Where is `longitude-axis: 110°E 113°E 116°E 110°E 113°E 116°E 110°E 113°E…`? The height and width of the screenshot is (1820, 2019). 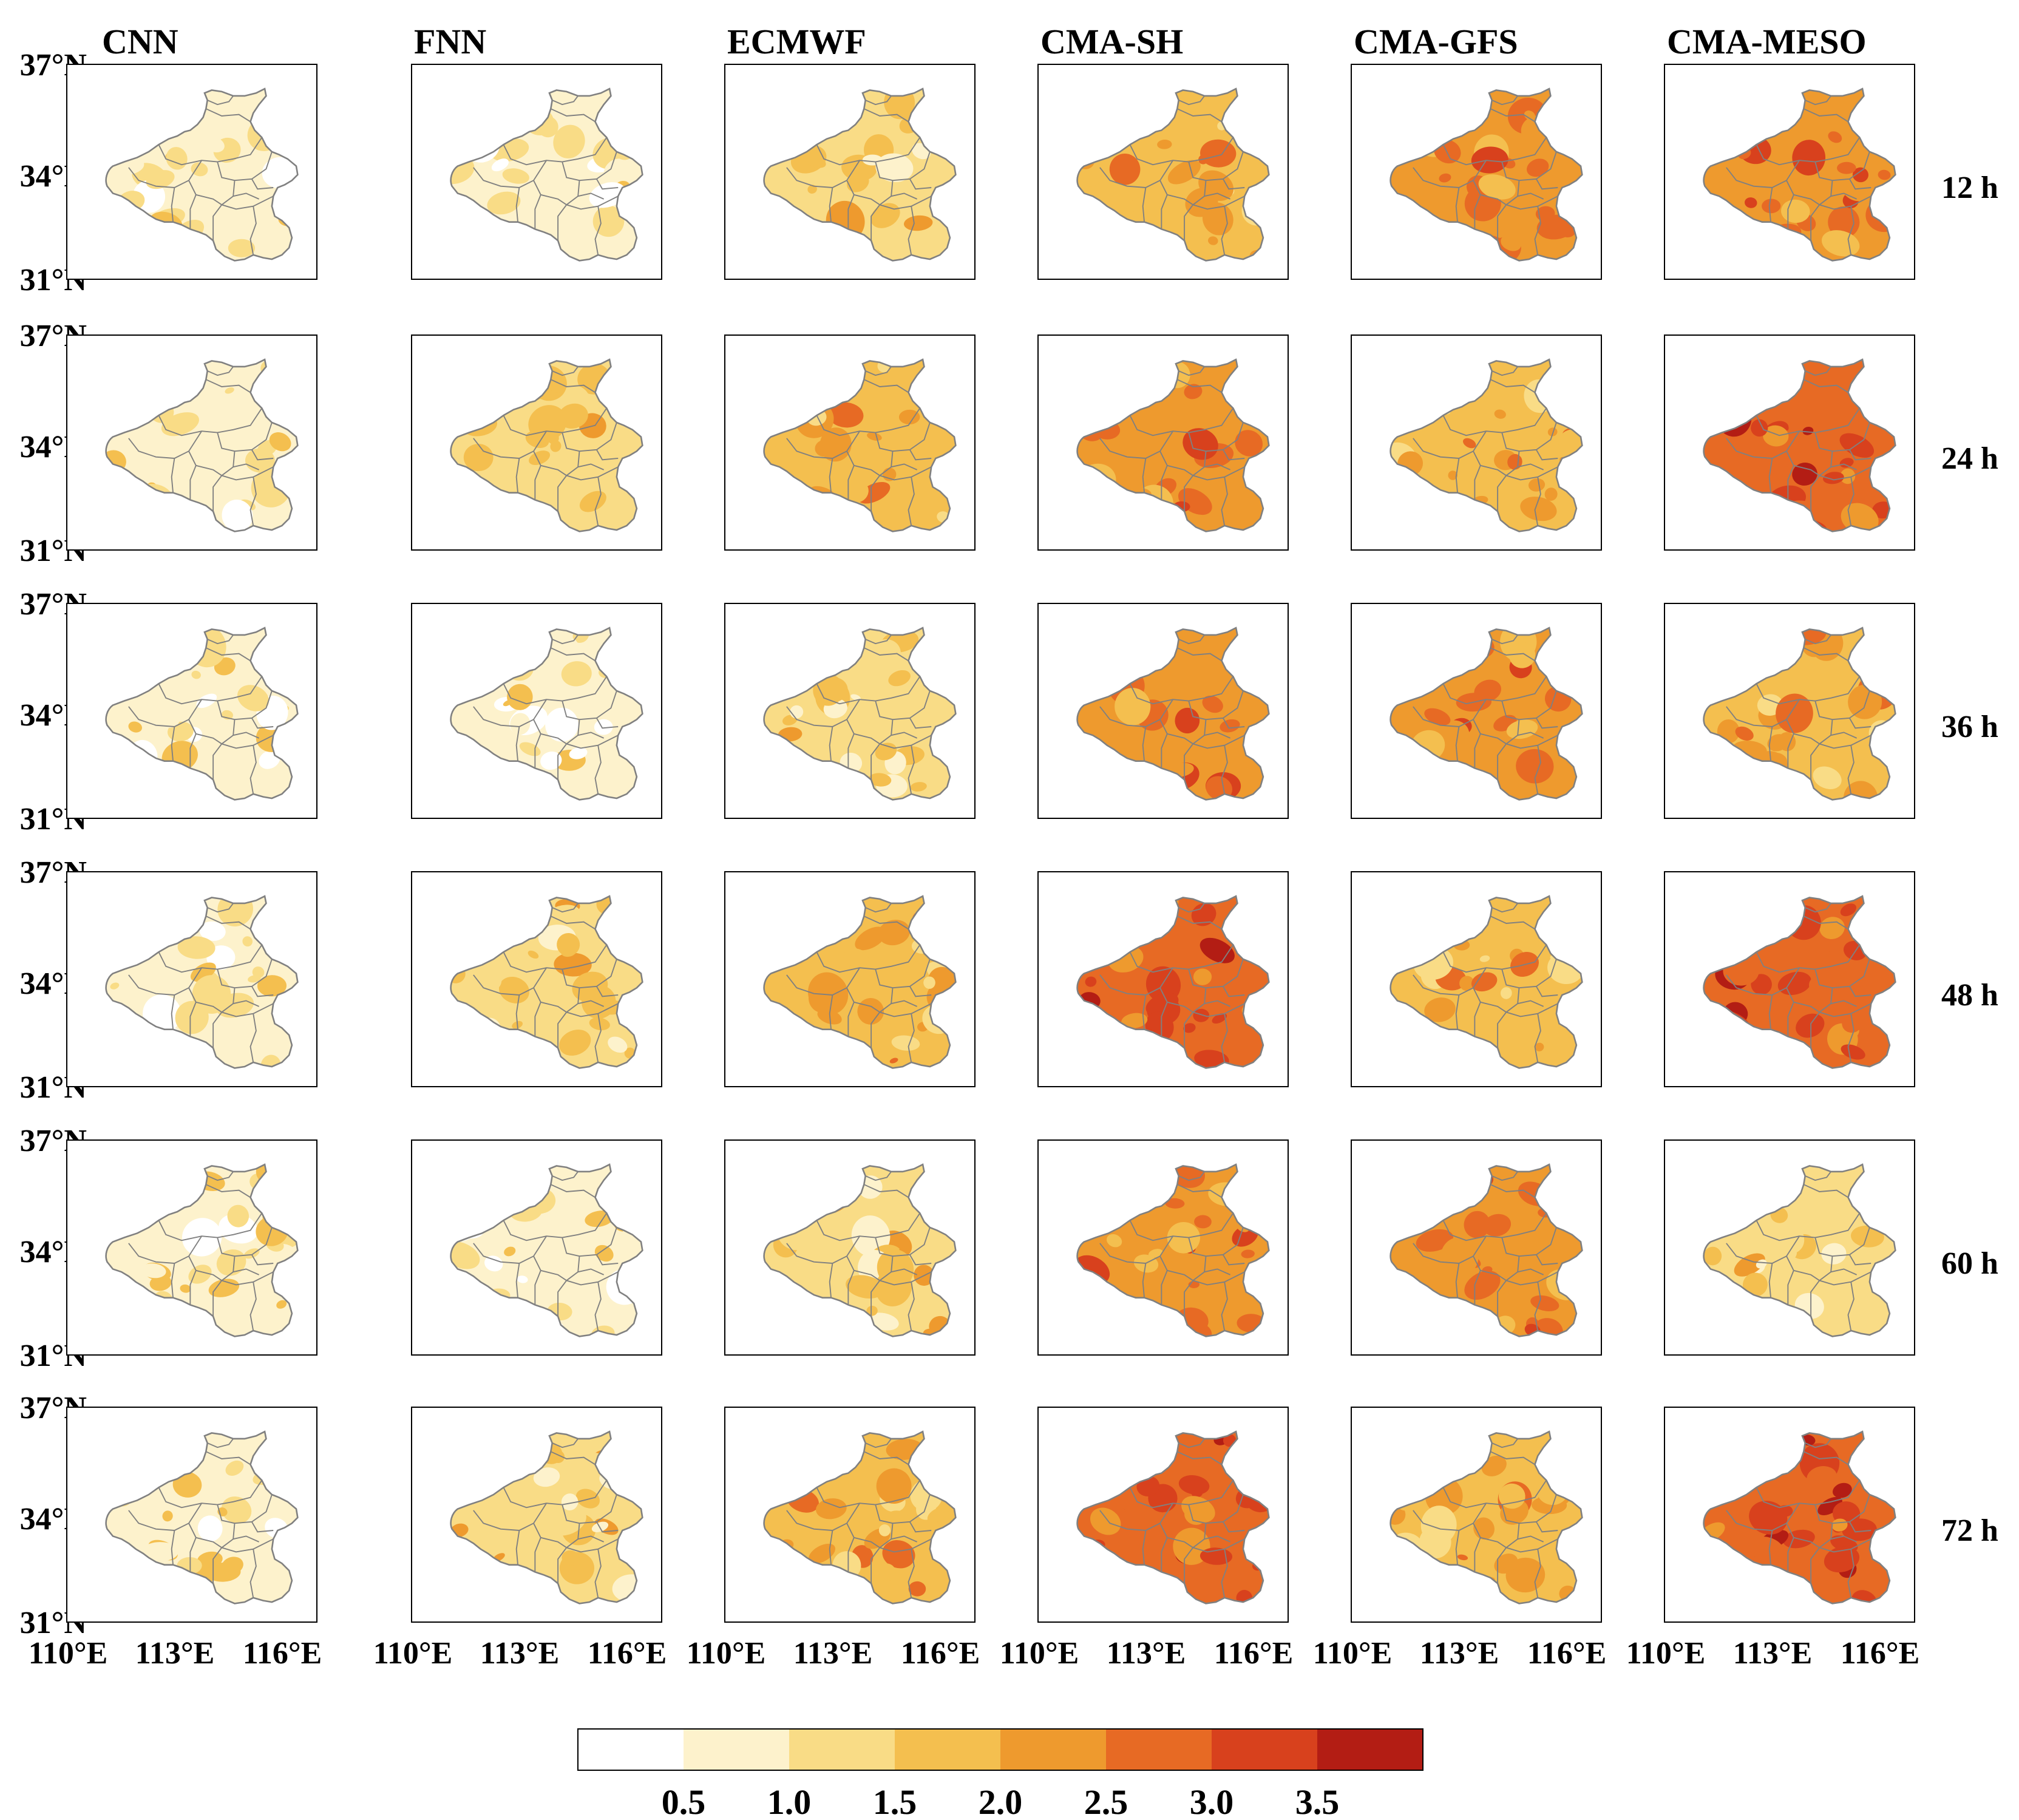 longitude-axis: 110°E 113°E 116°E 110°E 113°E 116°E 110°E 113°E… is located at coordinates (974, 1653).